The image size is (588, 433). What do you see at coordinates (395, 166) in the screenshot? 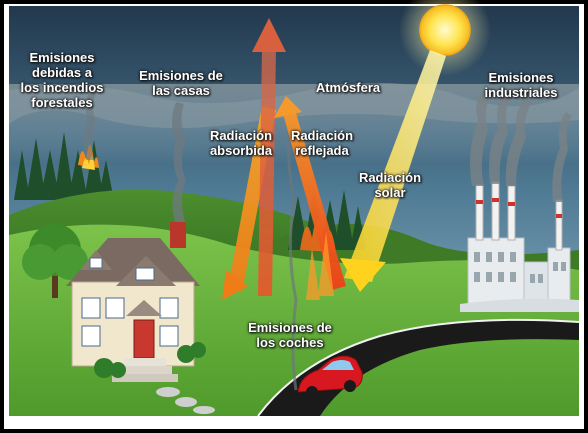
I see `solar-radiation-beam` at bounding box center [395, 166].